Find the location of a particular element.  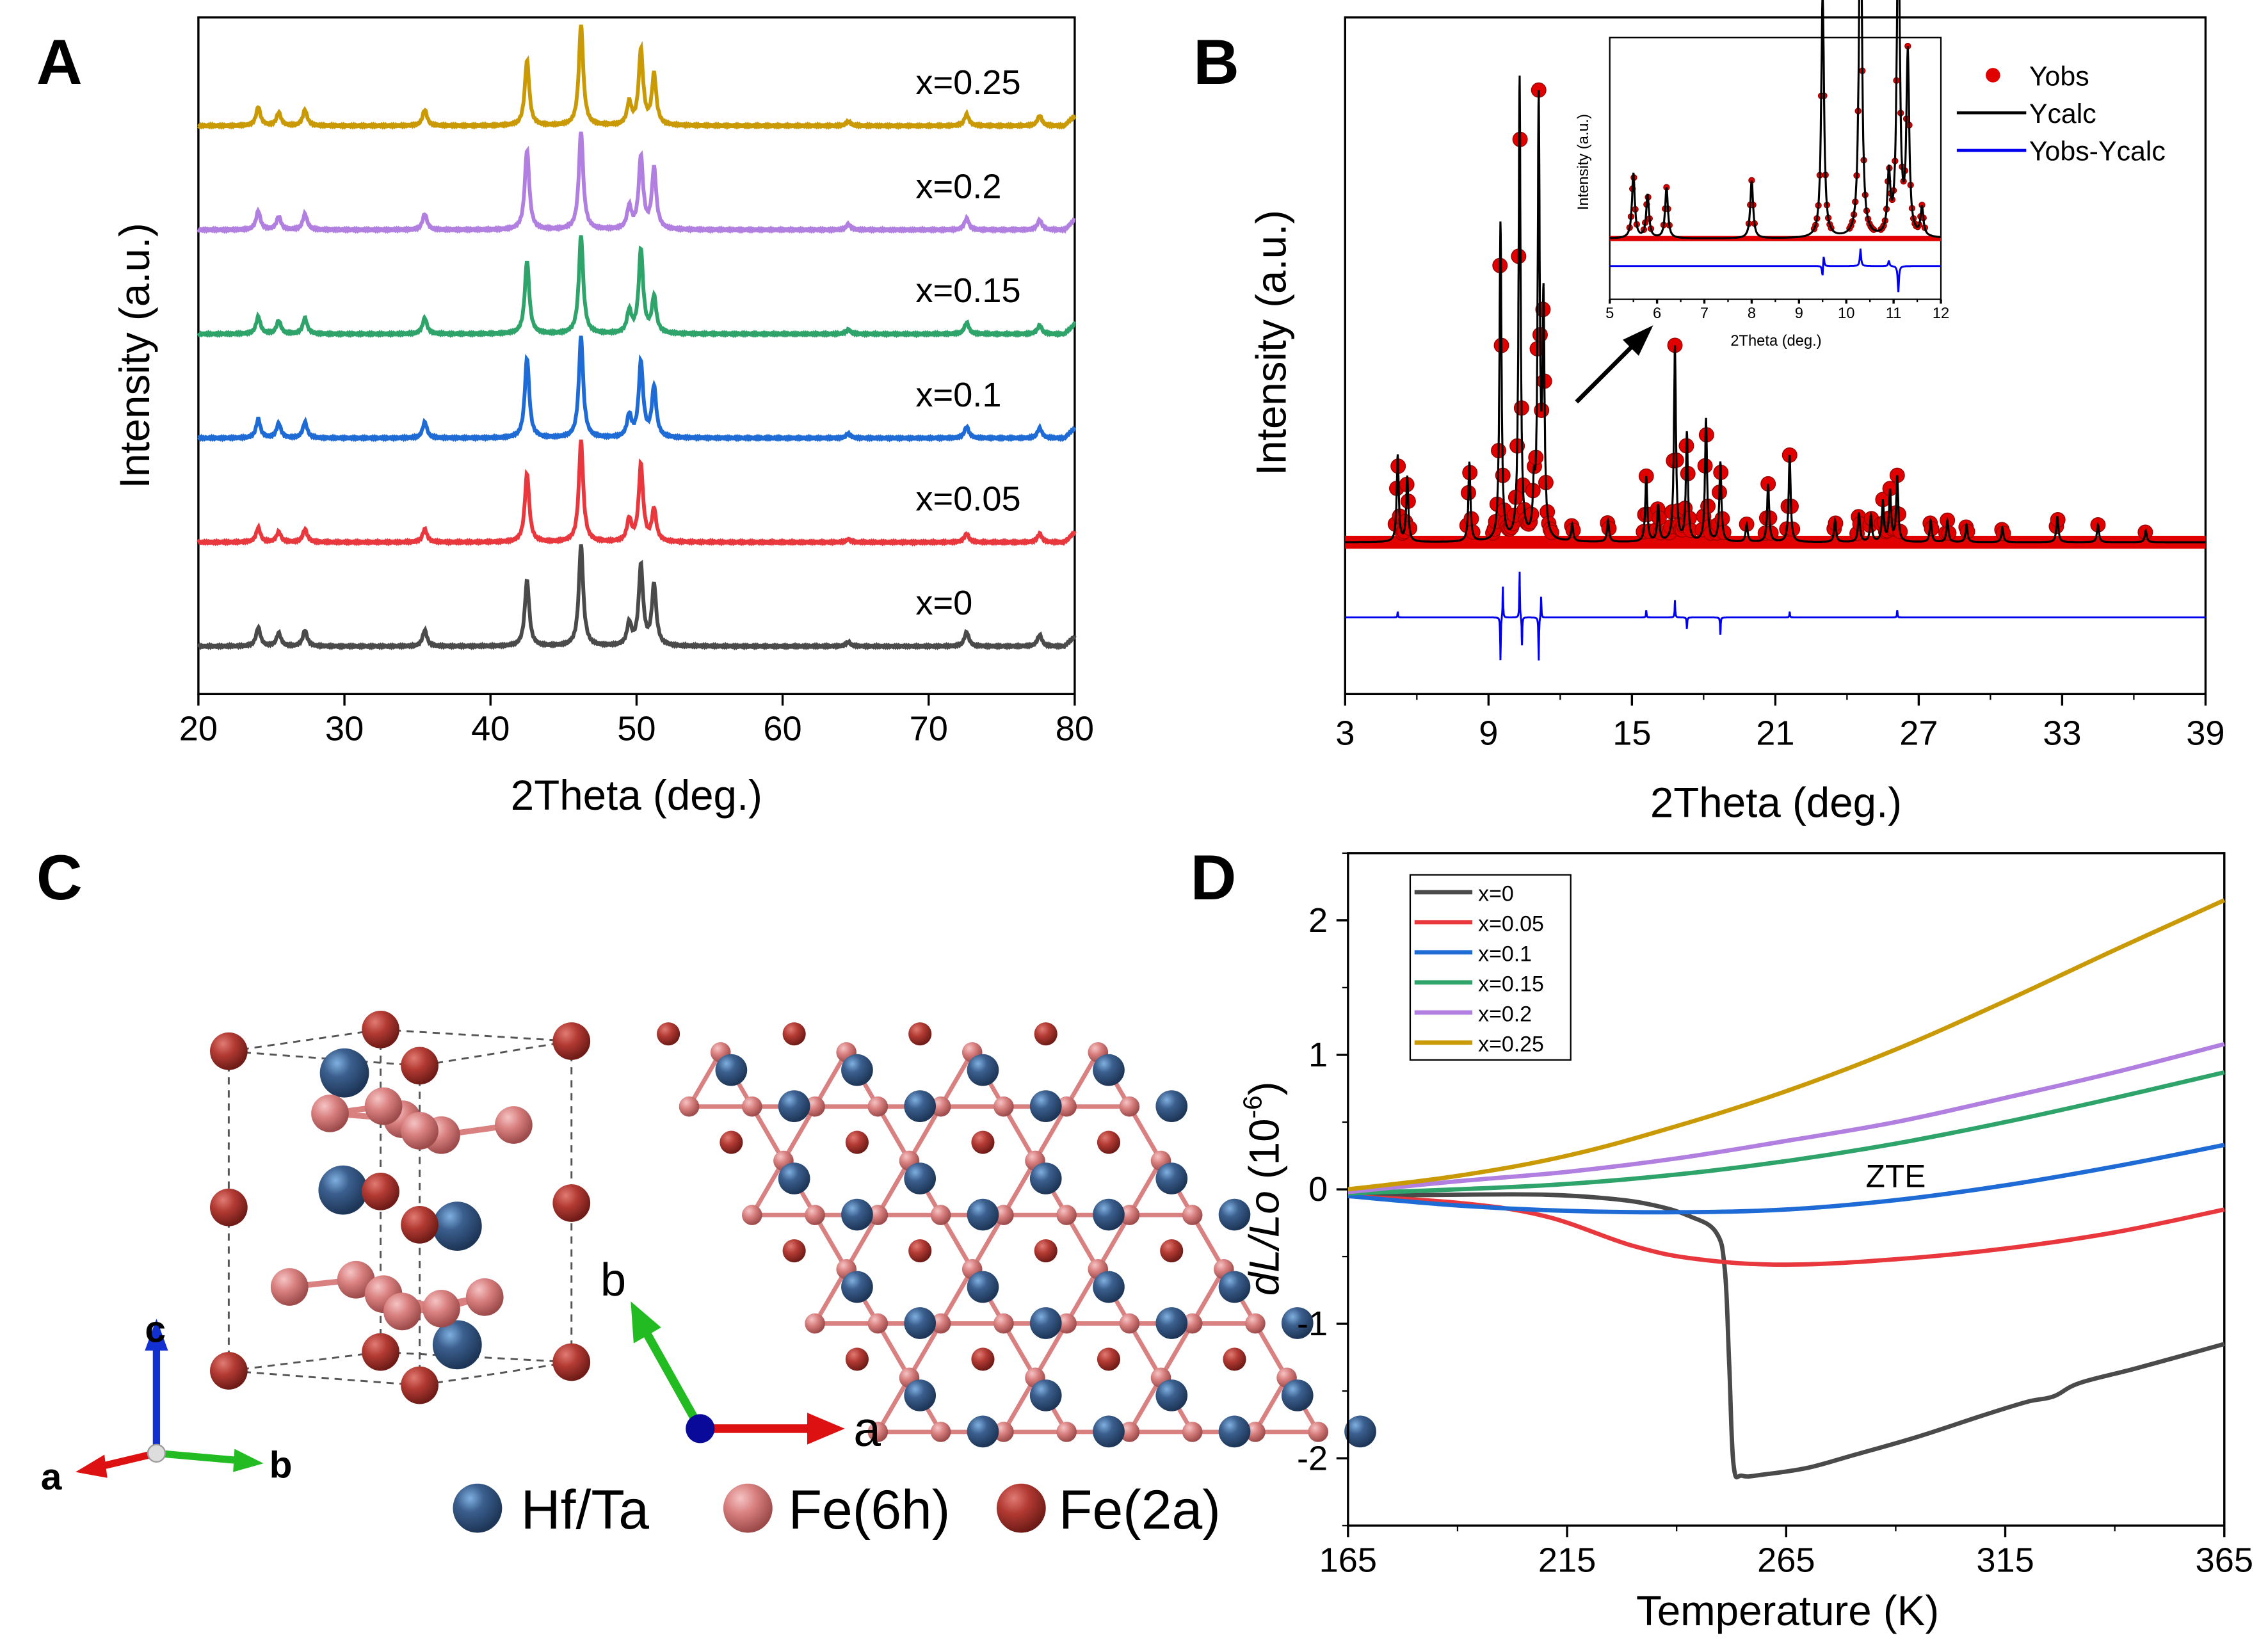

panel-label-c: C is located at coordinates (59, 877).